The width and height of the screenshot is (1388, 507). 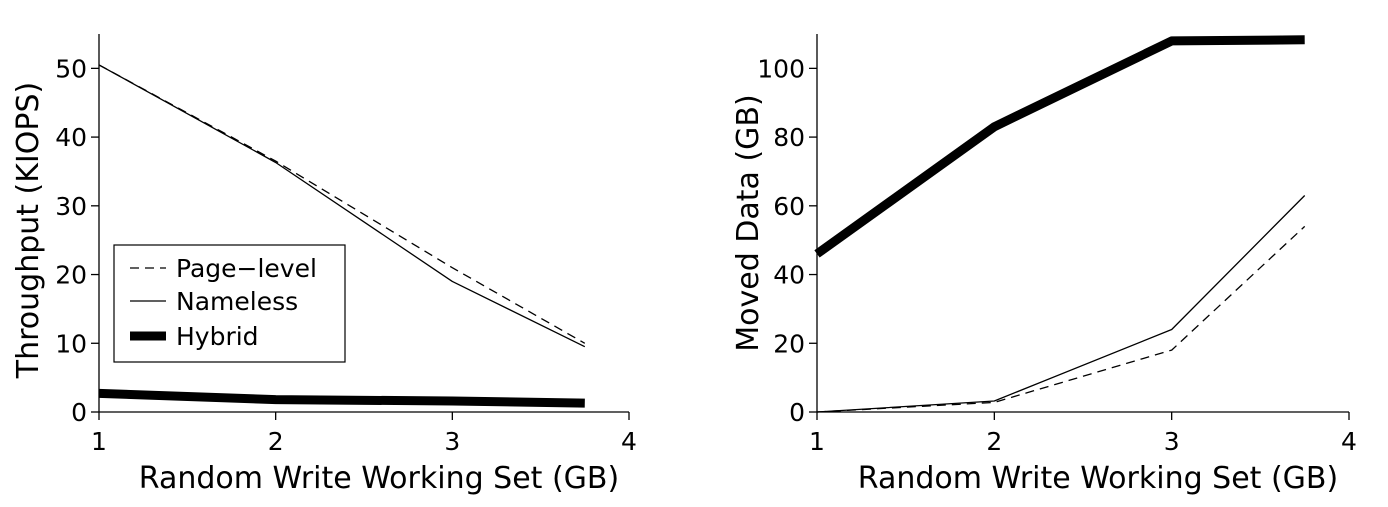 I want to click on legend: Page−level Nameless Hybrid, so click(x=229, y=303).